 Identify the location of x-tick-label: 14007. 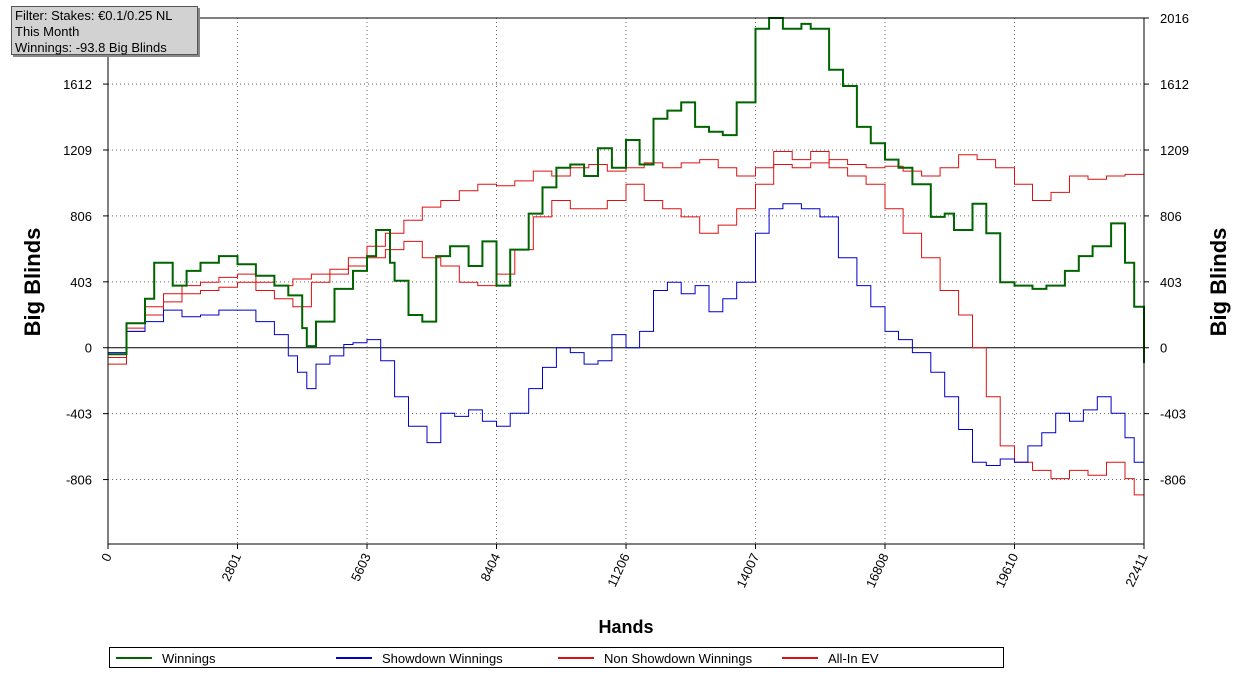
(747, 570).